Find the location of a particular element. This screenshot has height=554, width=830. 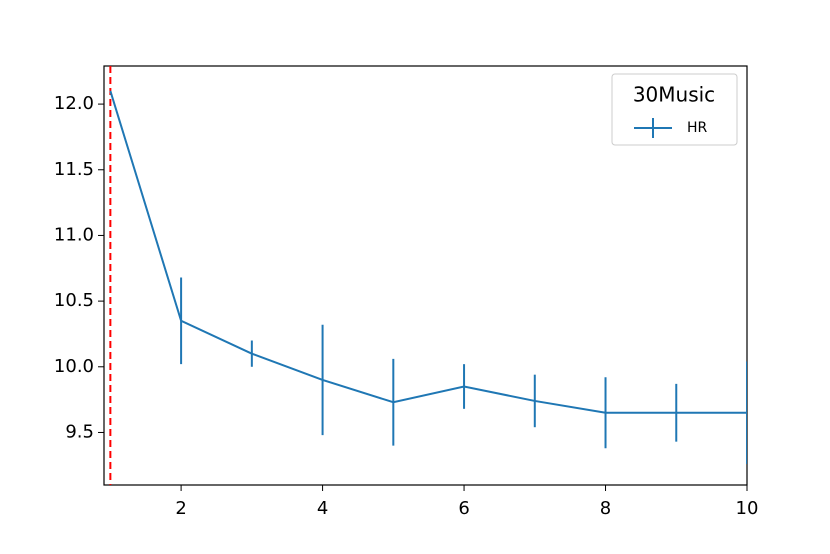

y-tick-label: 9.5 is located at coordinates (79, 431).